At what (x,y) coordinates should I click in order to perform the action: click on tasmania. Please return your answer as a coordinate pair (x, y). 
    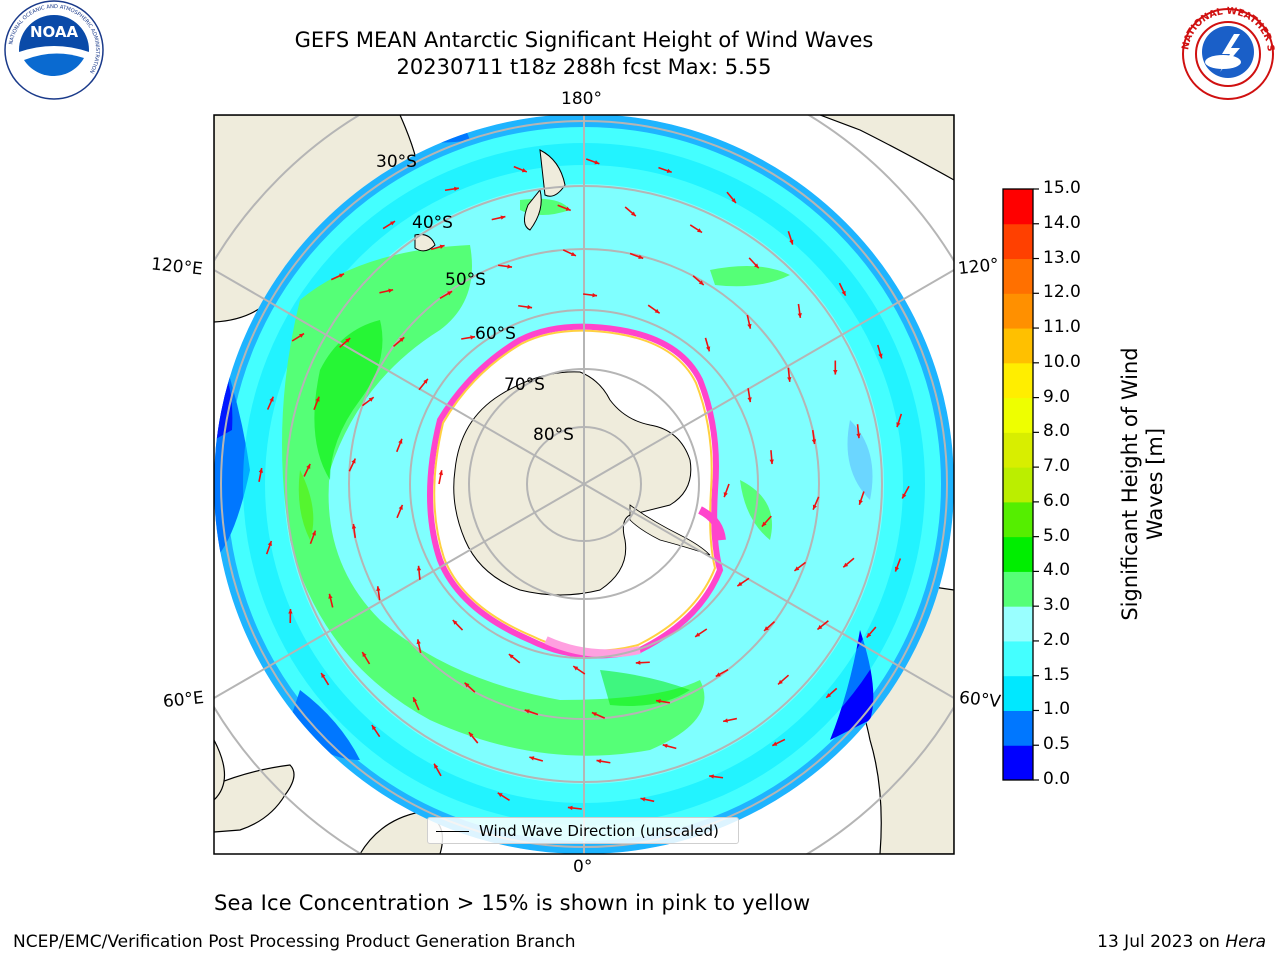
    Looking at the image, I should click on (425, 243).